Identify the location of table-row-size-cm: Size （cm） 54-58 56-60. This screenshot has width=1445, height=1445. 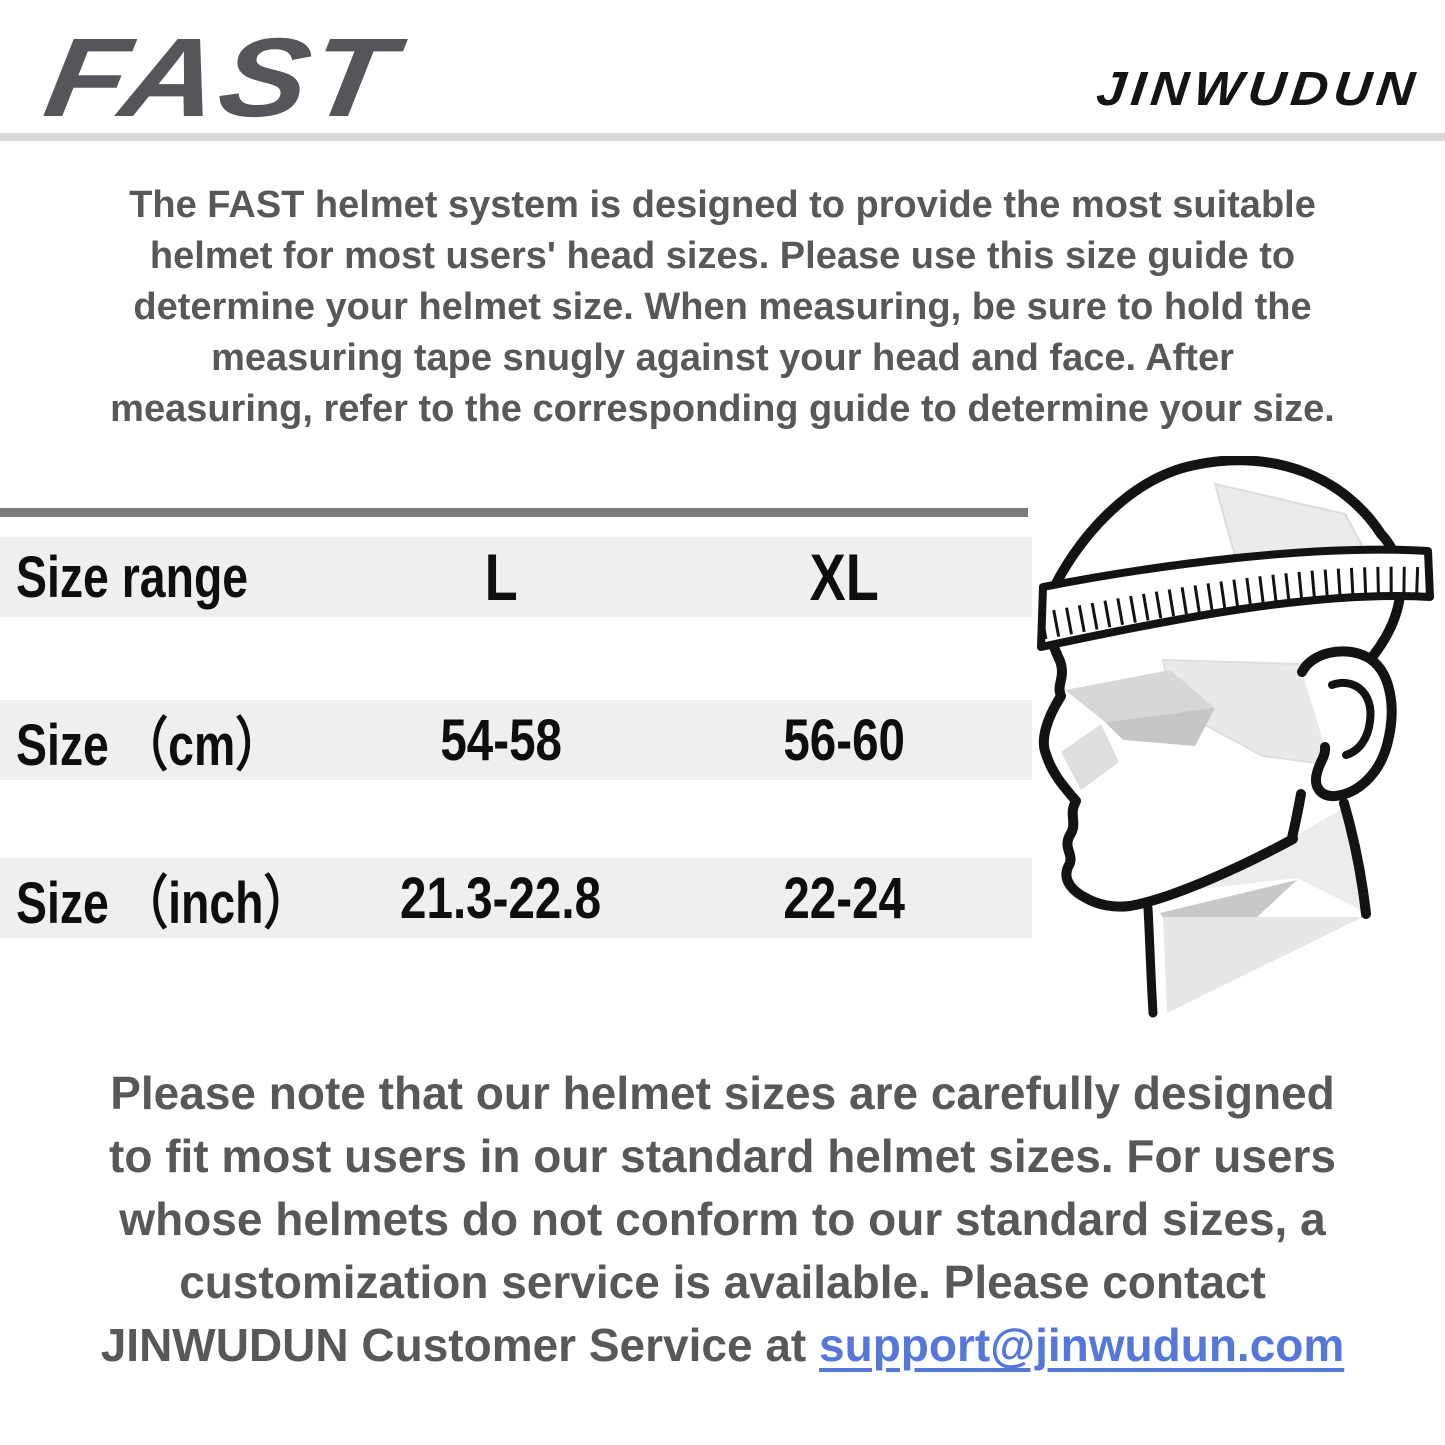
(516, 740).